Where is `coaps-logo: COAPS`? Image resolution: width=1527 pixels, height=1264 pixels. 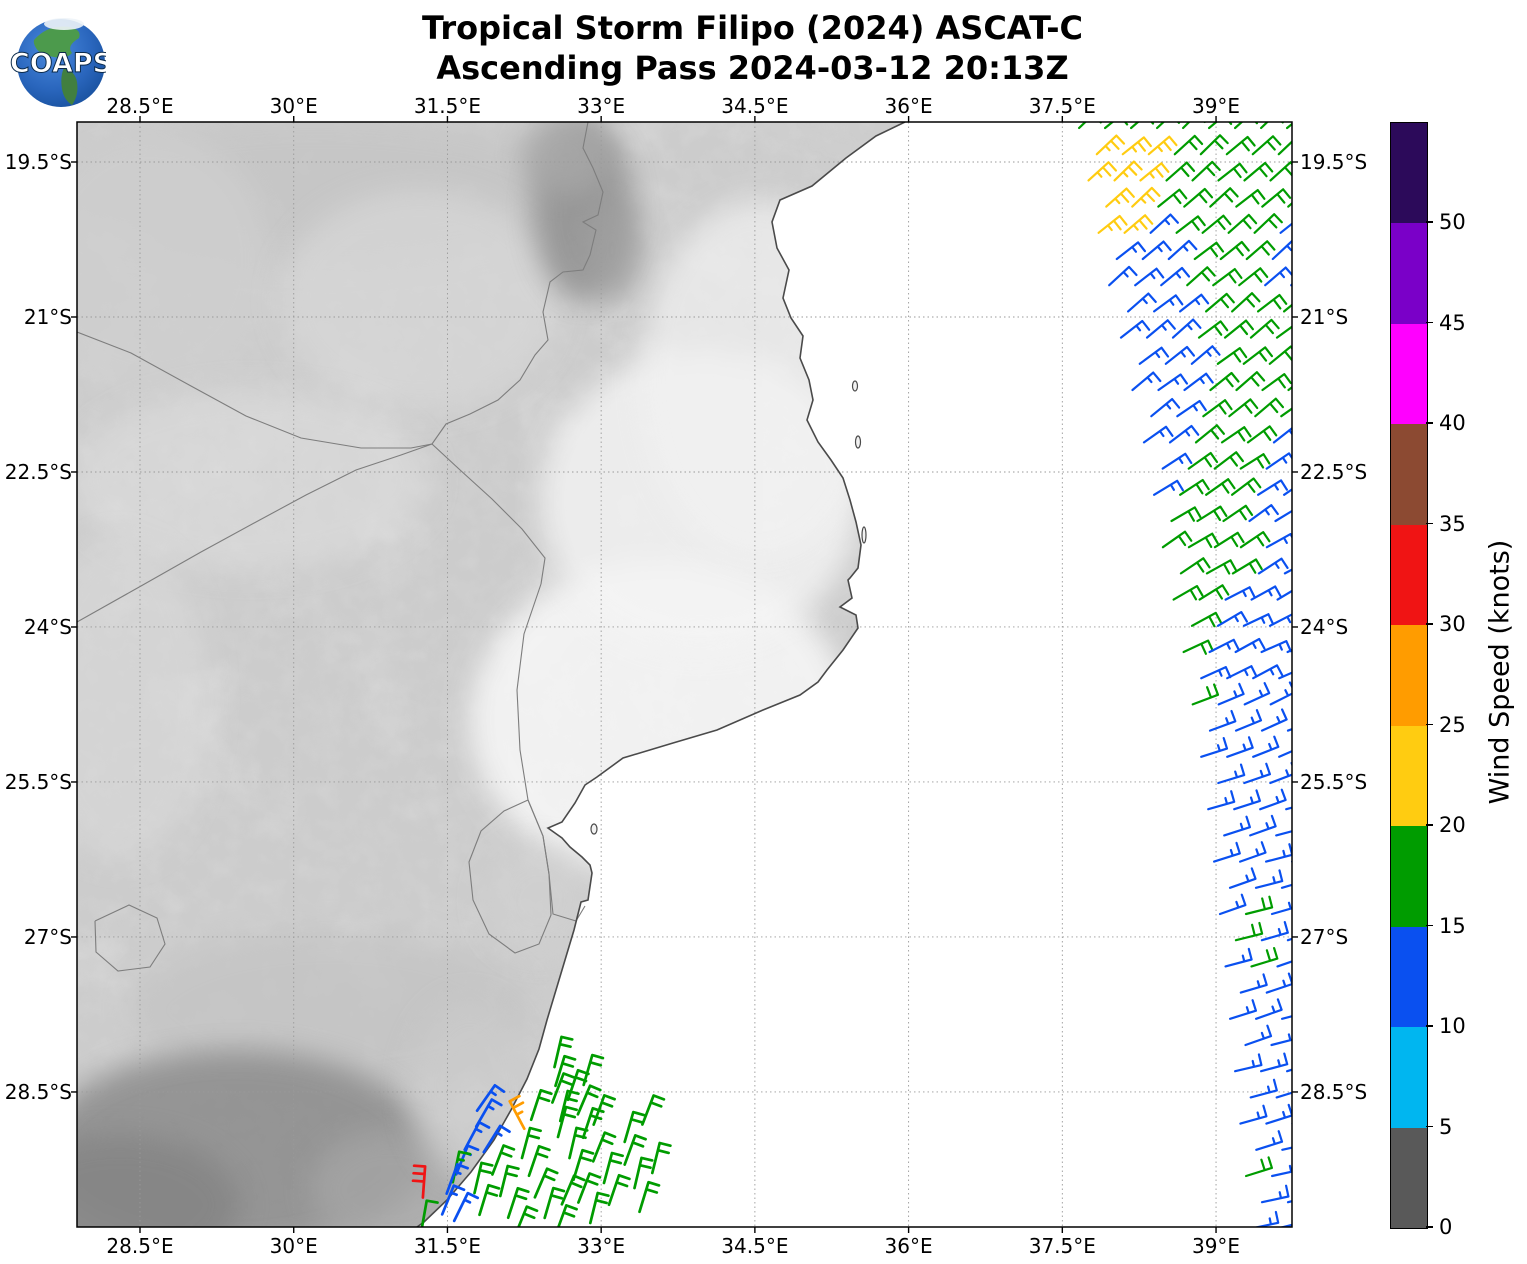
coaps-logo: COAPS is located at coordinates (57, 62).